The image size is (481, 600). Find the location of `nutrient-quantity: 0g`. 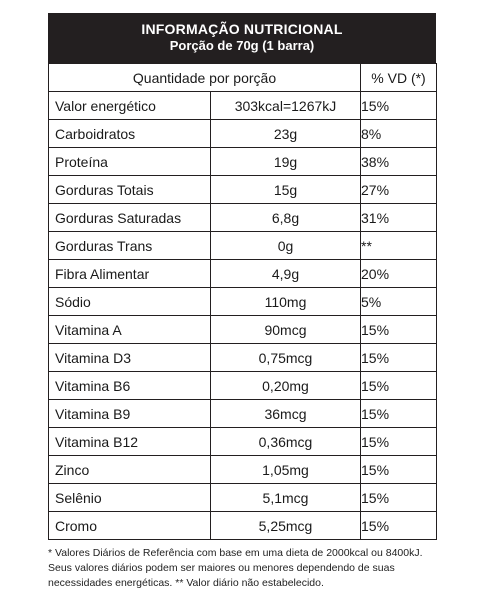

nutrient-quantity: 0g is located at coordinates (285, 245).